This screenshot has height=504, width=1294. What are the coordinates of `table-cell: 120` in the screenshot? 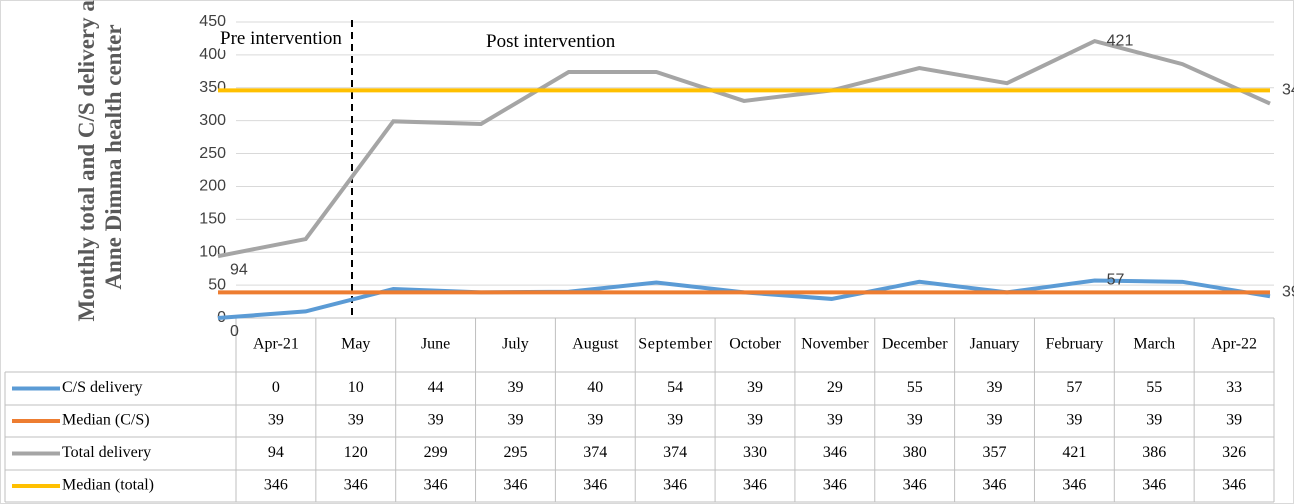 It's located at (356, 452).